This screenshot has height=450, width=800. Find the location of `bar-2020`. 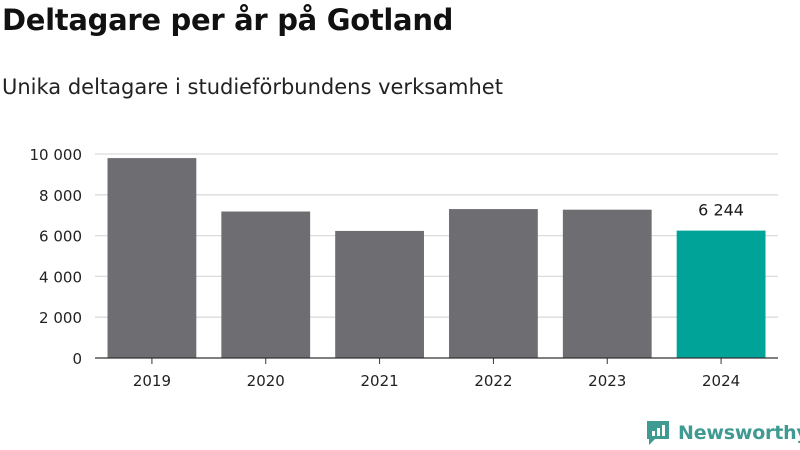

bar-2020 is located at coordinates (266, 284).